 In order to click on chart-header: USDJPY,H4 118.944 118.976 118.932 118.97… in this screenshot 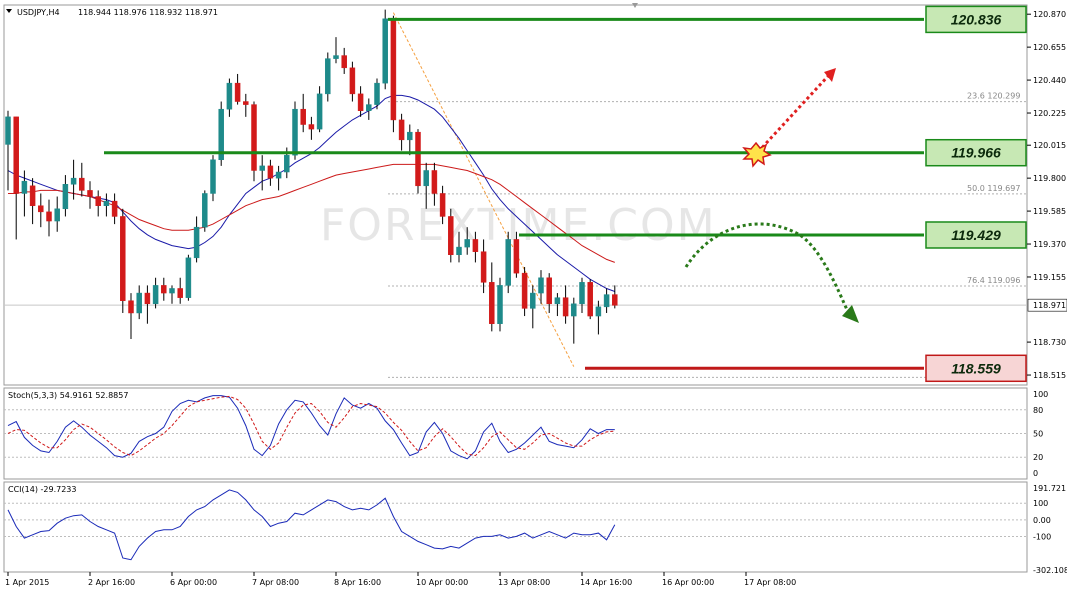, I will do `click(112, 12)`.